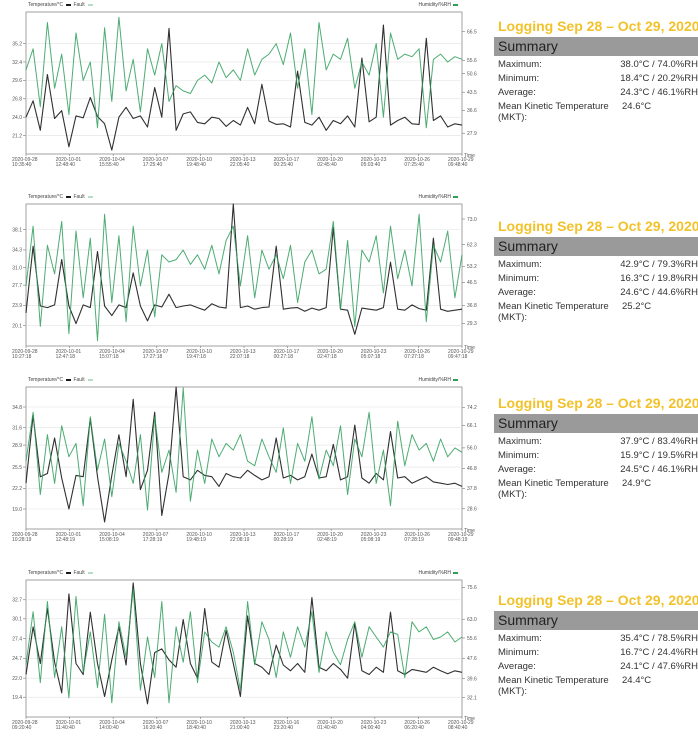  What do you see at coordinates (659, 278) in the screenshot?
I see `row-value: 16.3°C / 19.8%RH` at bounding box center [659, 278].